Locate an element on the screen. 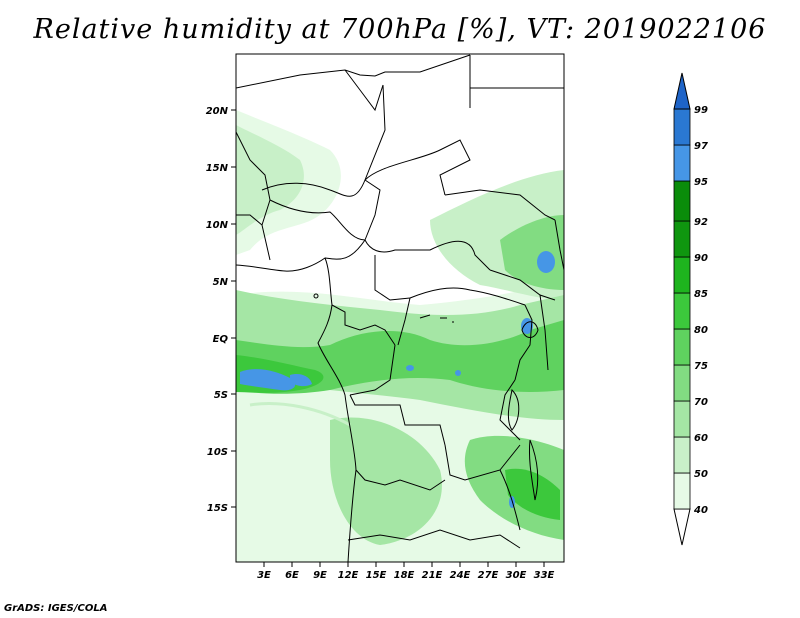 This screenshot has height=618, width=800. lat-tick: 15S is located at coordinates (221, 508).